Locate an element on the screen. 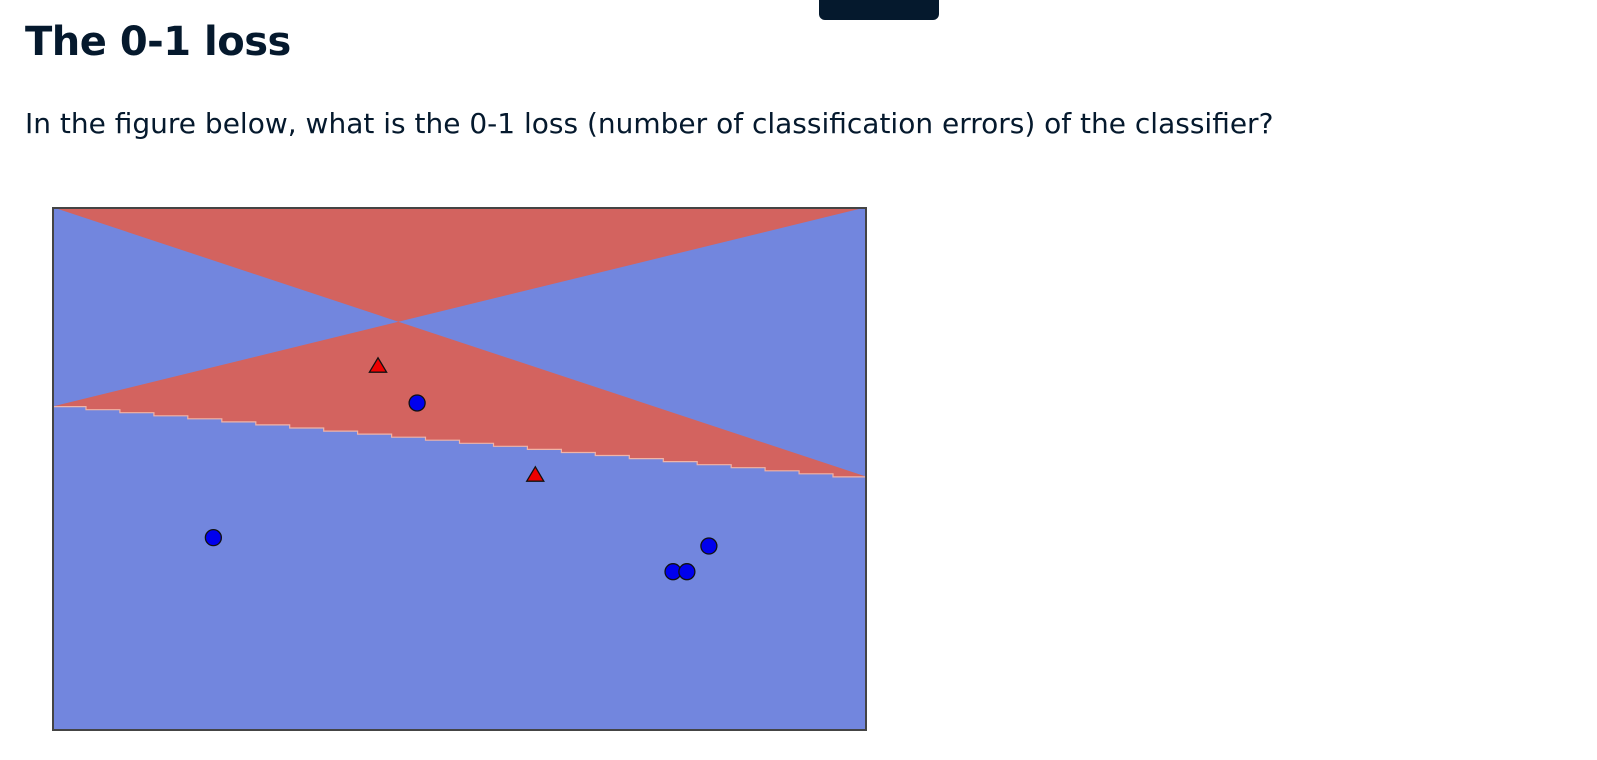  decision-boundary-line is located at coordinates (459, 442).